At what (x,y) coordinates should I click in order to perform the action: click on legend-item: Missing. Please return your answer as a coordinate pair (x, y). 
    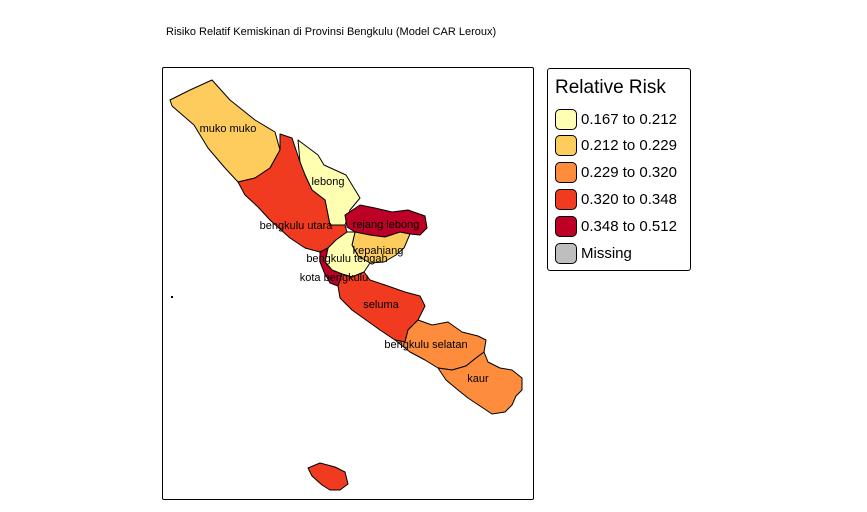
    Looking at the image, I should click on (593, 253).